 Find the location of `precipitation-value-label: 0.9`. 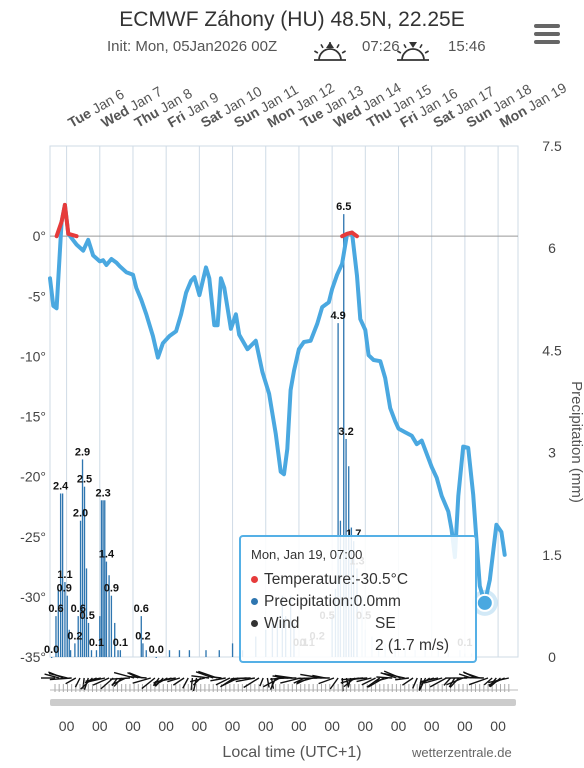

precipitation-value-label: 0.9 is located at coordinates (111, 589).